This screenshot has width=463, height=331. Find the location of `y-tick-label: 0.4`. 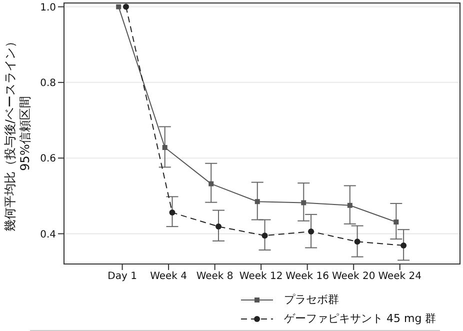

y-tick-label: 0.4 is located at coordinates (48, 234).